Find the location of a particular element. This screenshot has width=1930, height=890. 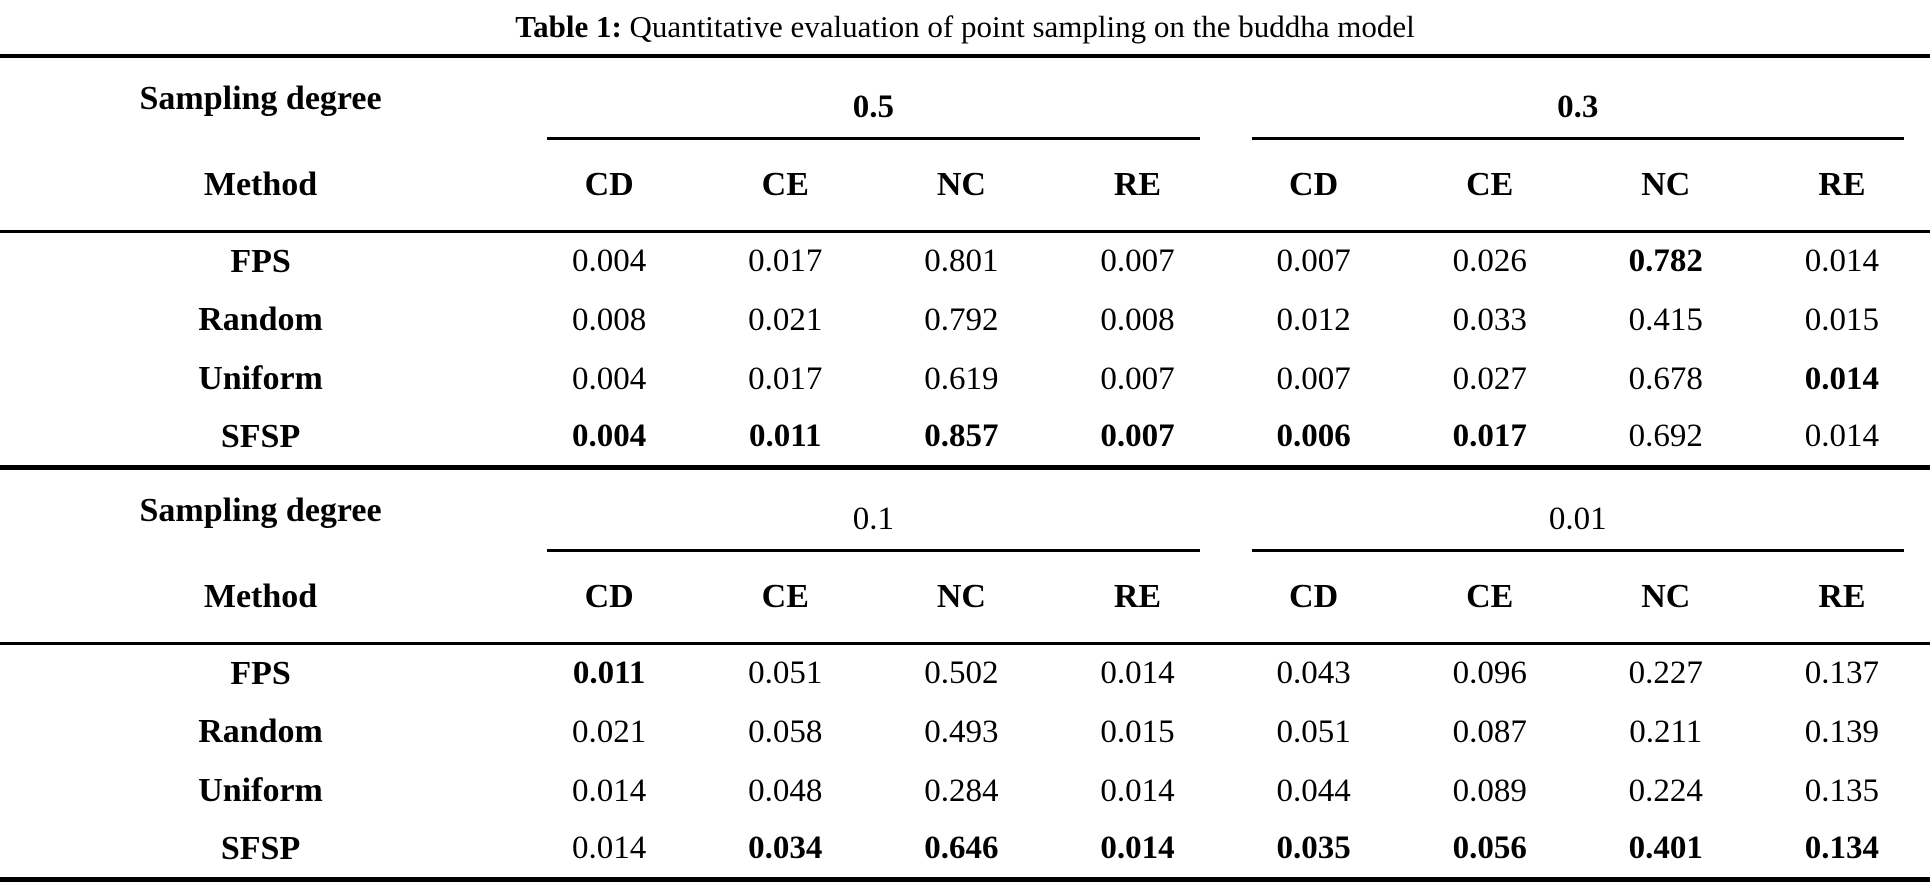

value-cell: 0.801 is located at coordinates (961, 261).